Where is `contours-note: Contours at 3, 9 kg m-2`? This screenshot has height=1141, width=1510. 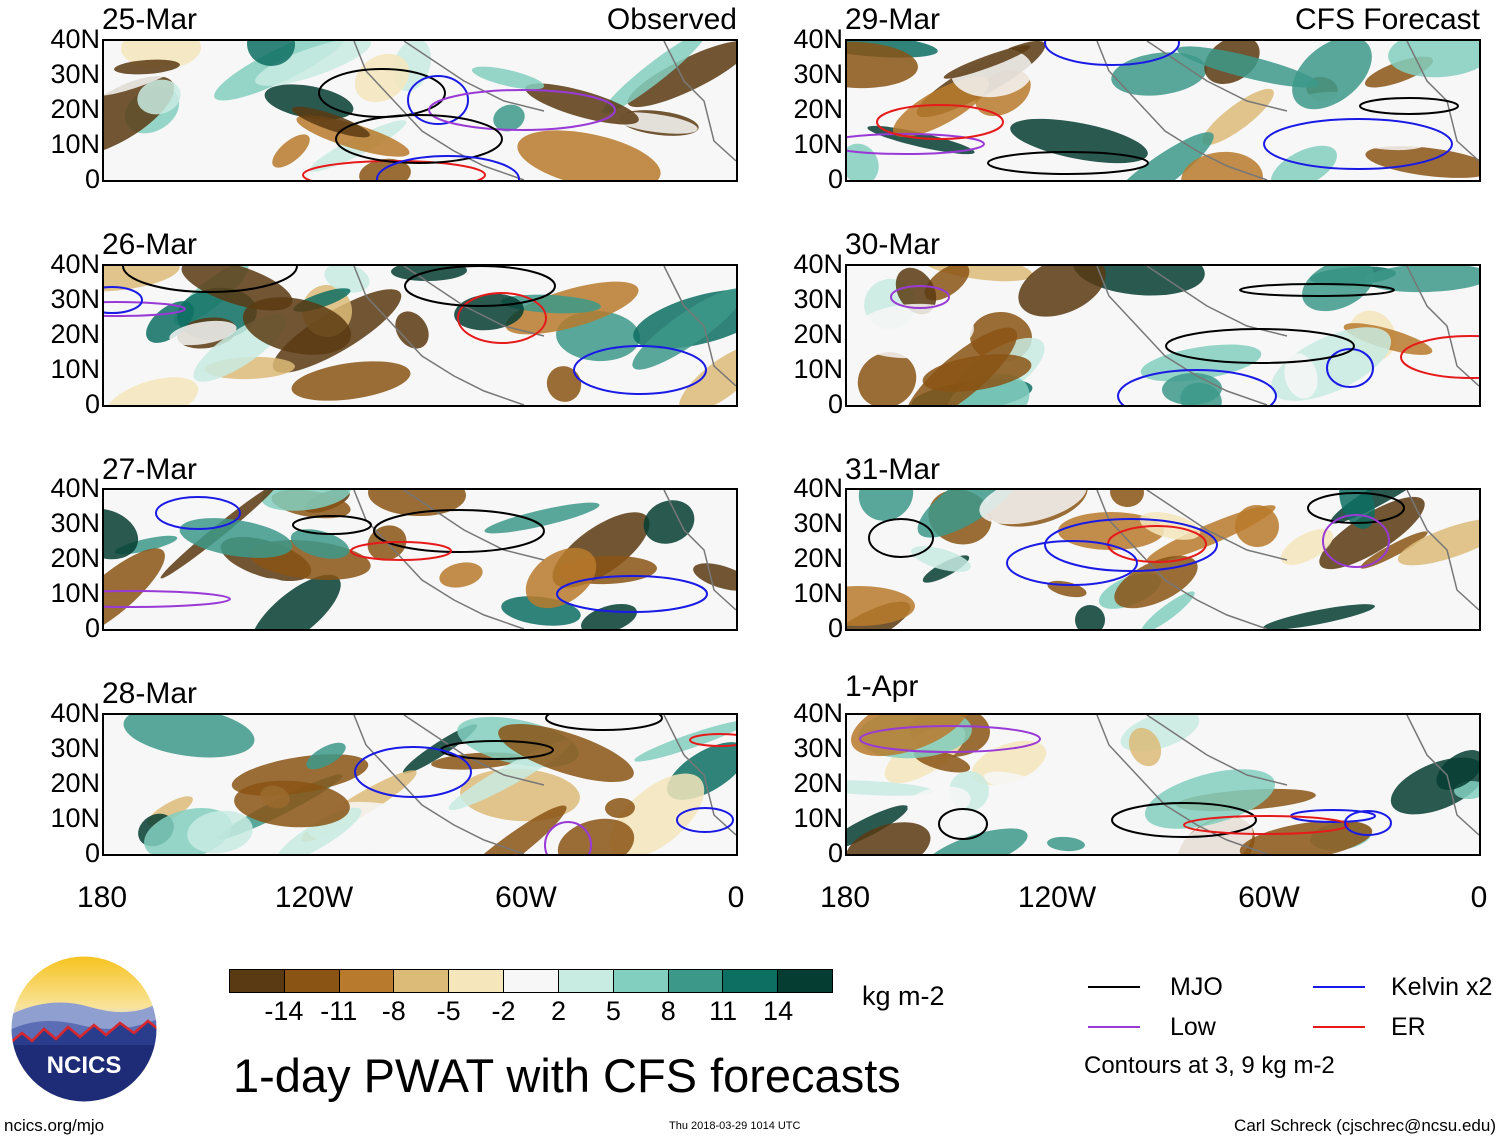
contours-note: Contours at 3, 9 kg m-2 is located at coordinates (1209, 1065).